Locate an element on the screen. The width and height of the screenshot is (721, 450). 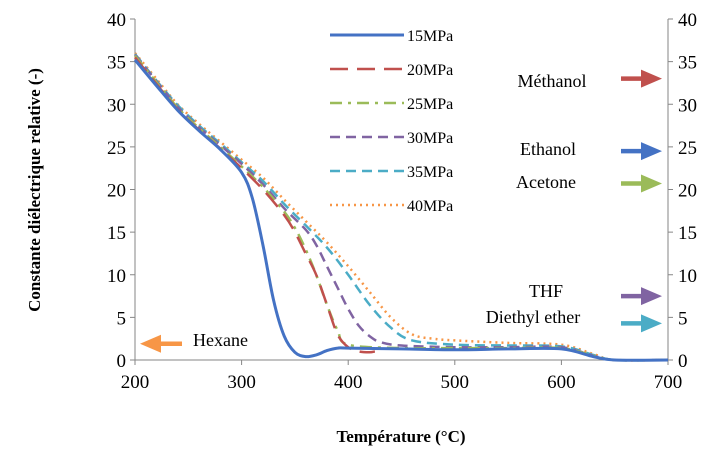
y2-tick-label: 35 is located at coordinates (687, 63).